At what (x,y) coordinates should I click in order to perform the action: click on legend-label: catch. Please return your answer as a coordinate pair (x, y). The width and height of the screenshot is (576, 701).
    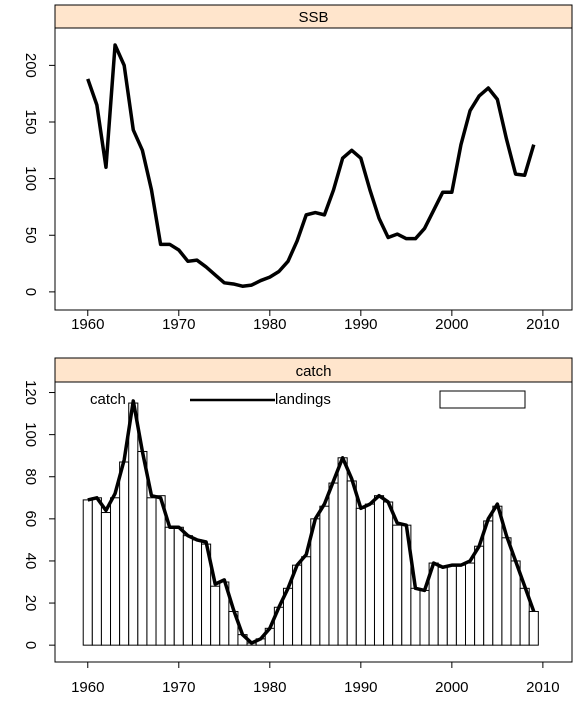
    Looking at the image, I should click on (108, 399).